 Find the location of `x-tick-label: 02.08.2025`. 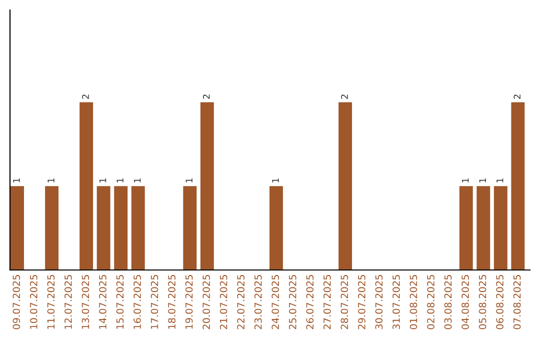

x-tick-label: 02.08.2025 is located at coordinates (430, 302).